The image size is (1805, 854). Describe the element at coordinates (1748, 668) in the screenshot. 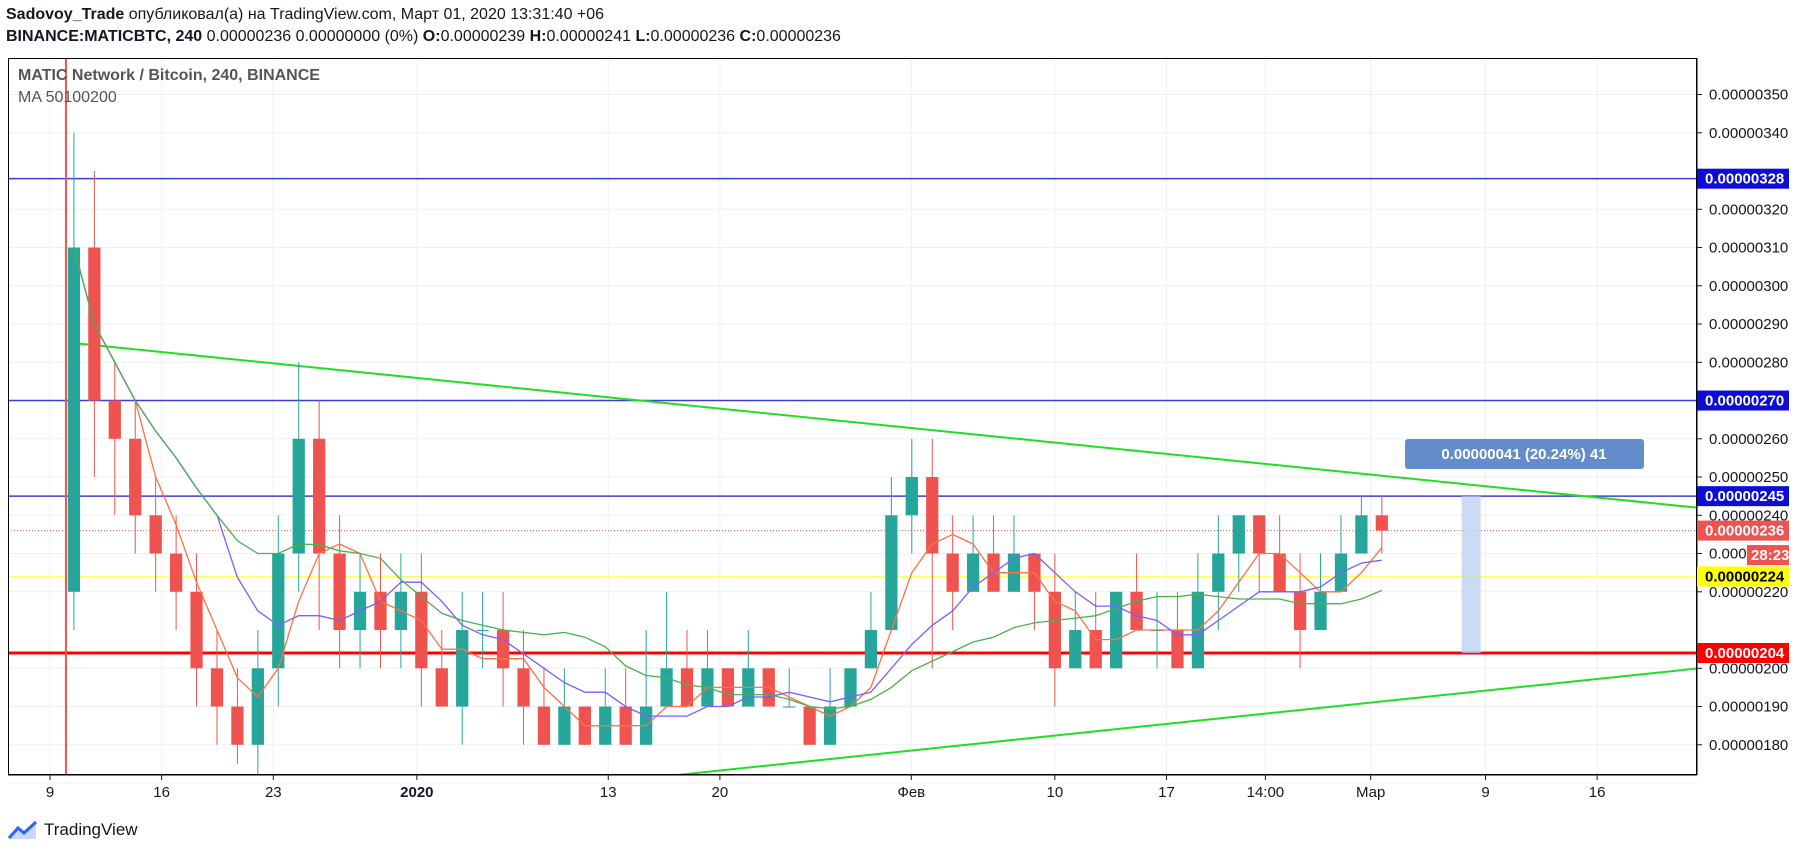

I see `y-tick-label: 0.00000200` at that location.